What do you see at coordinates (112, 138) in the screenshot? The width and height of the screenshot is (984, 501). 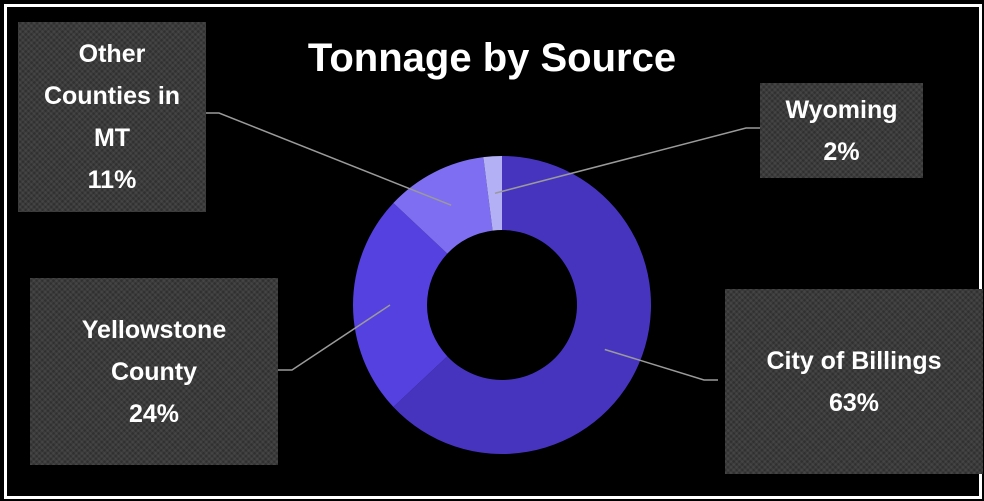 I see `data-label-line: MT` at bounding box center [112, 138].